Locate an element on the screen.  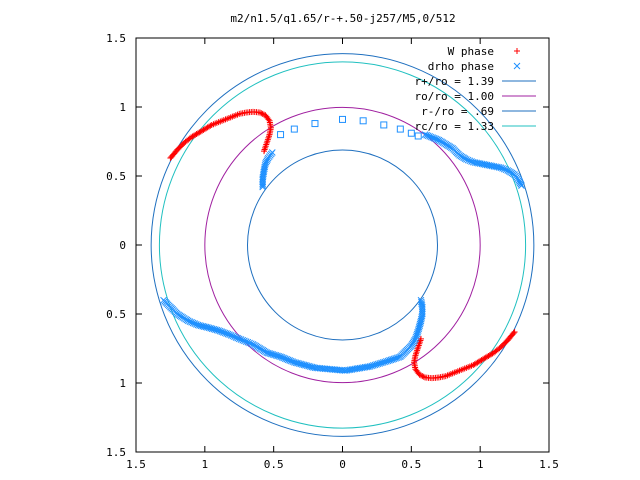
legend-label: r-/ro = .69 is located at coordinates (457, 111).